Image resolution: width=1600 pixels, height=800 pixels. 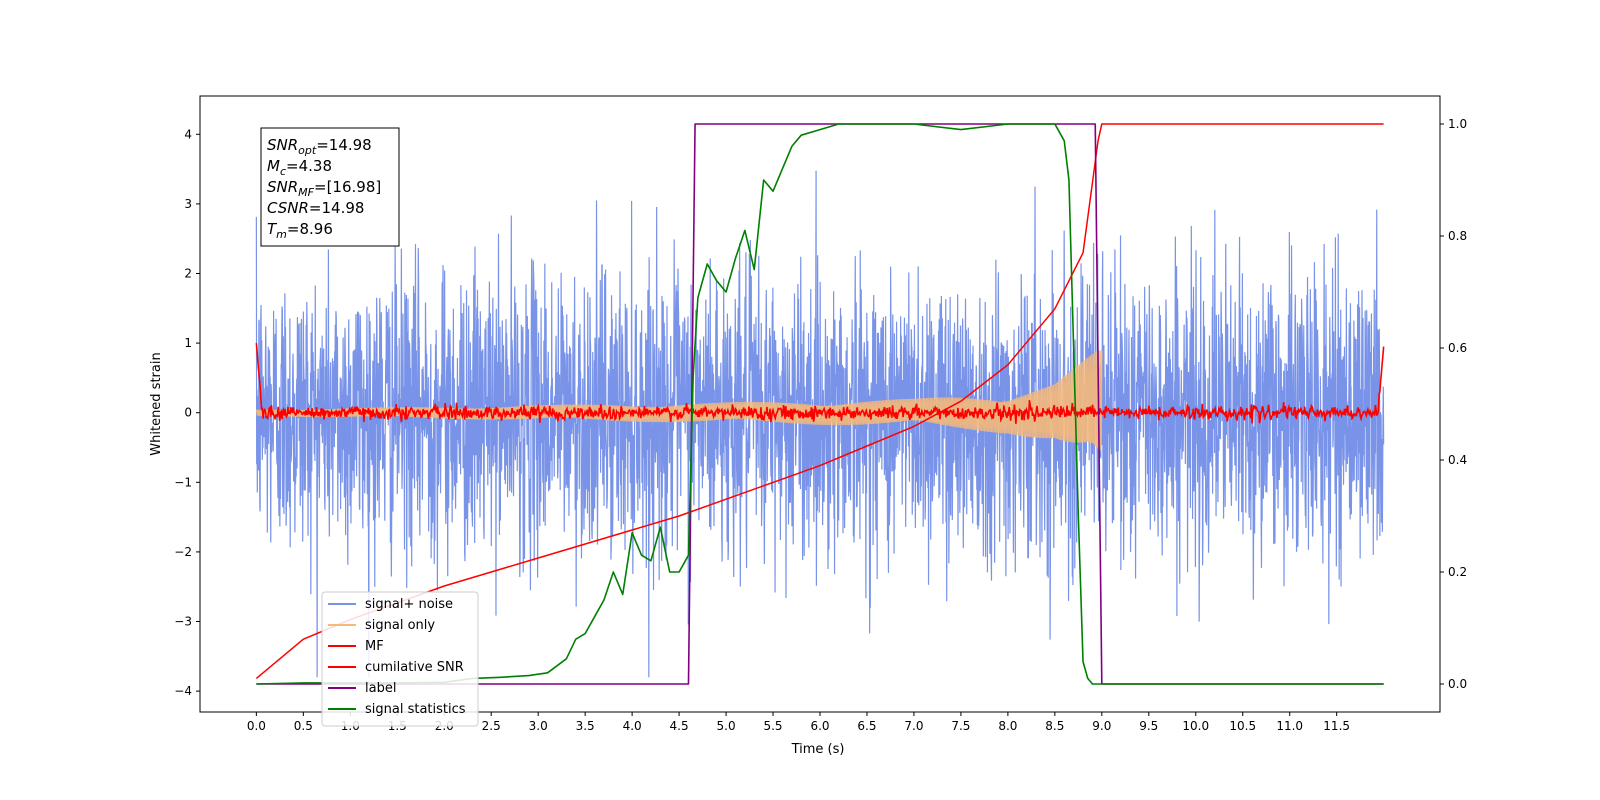 What do you see at coordinates (1054, 726) in the screenshot?
I see `x-tick-label: 8.5` at bounding box center [1054, 726].